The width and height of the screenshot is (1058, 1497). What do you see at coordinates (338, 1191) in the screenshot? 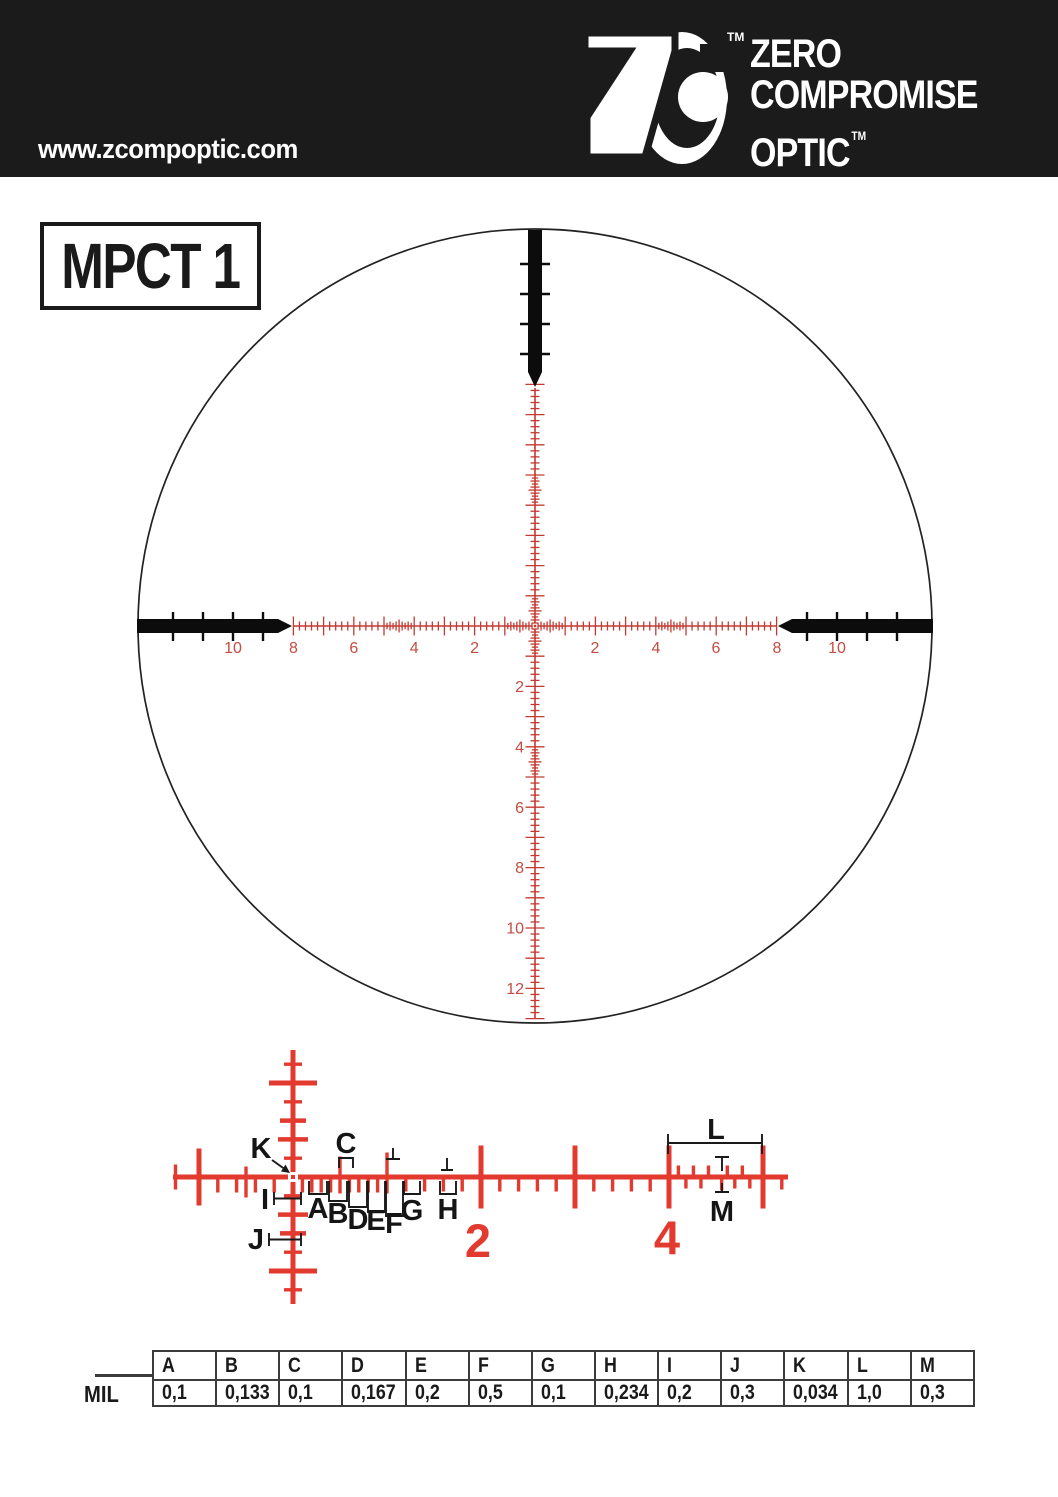
I see `dim-bracket-b` at bounding box center [338, 1191].